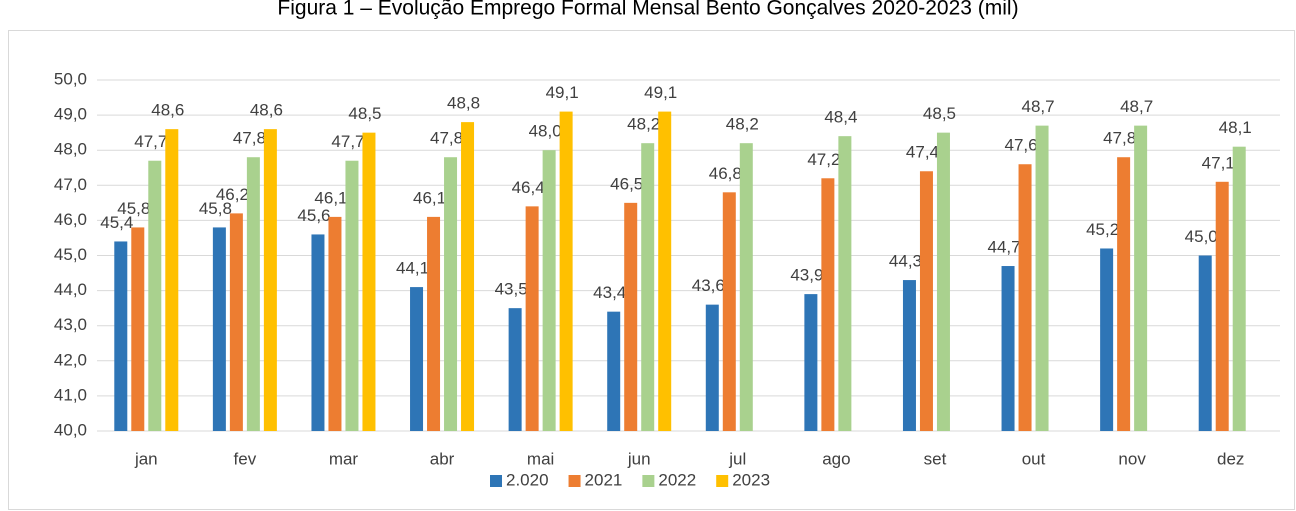  I want to click on x-tick-label: jan, so click(146, 458).